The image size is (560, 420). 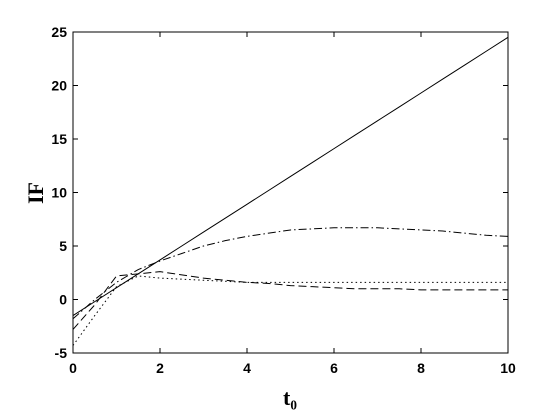 I want to click on y-tick-label: 10, so click(x=59, y=193).